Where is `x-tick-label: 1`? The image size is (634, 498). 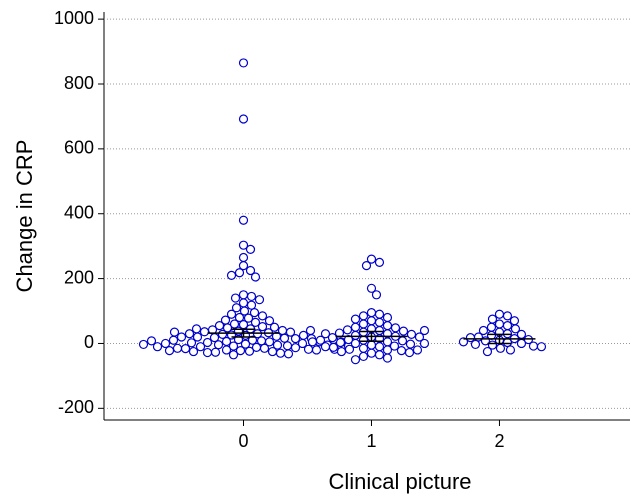
x-tick-label: 1 is located at coordinates (371, 441).